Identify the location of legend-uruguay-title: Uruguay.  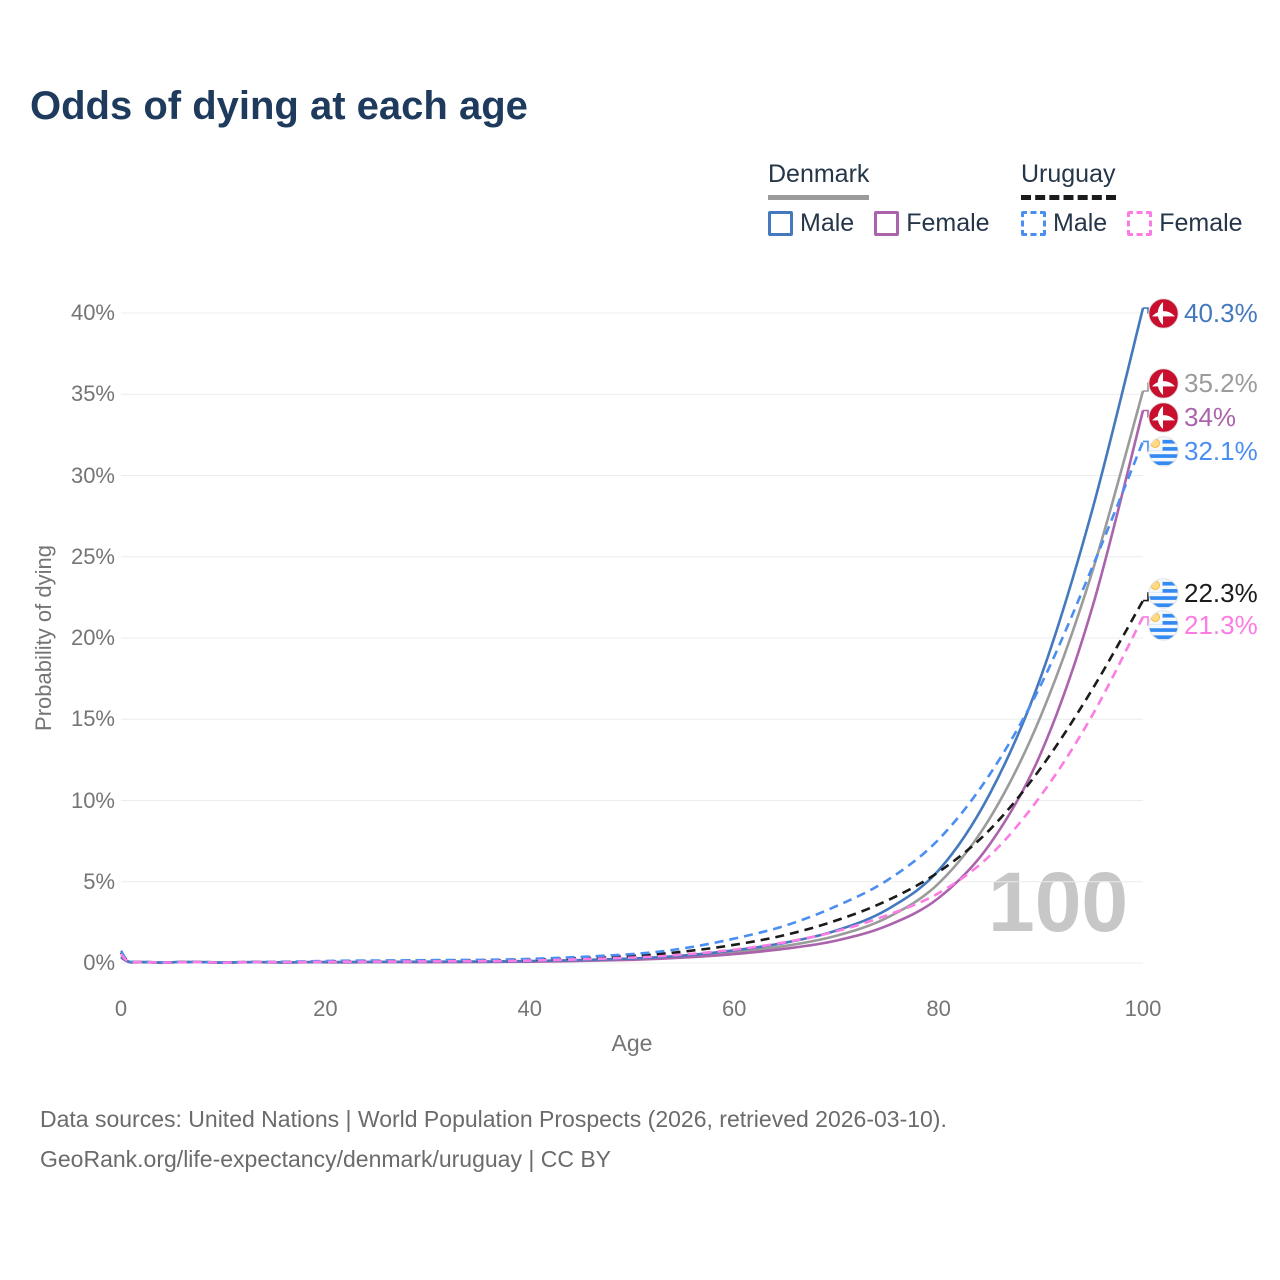
(1068, 180).